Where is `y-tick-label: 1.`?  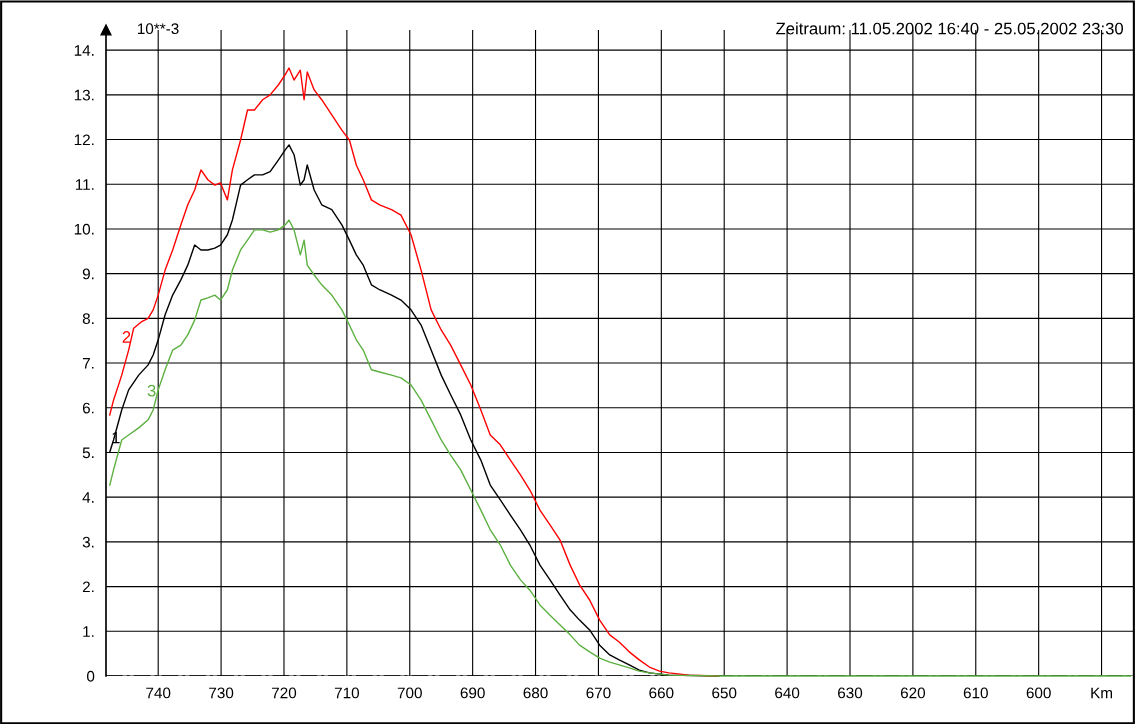 y-tick-label: 1. is located at coordinates (88, 631).